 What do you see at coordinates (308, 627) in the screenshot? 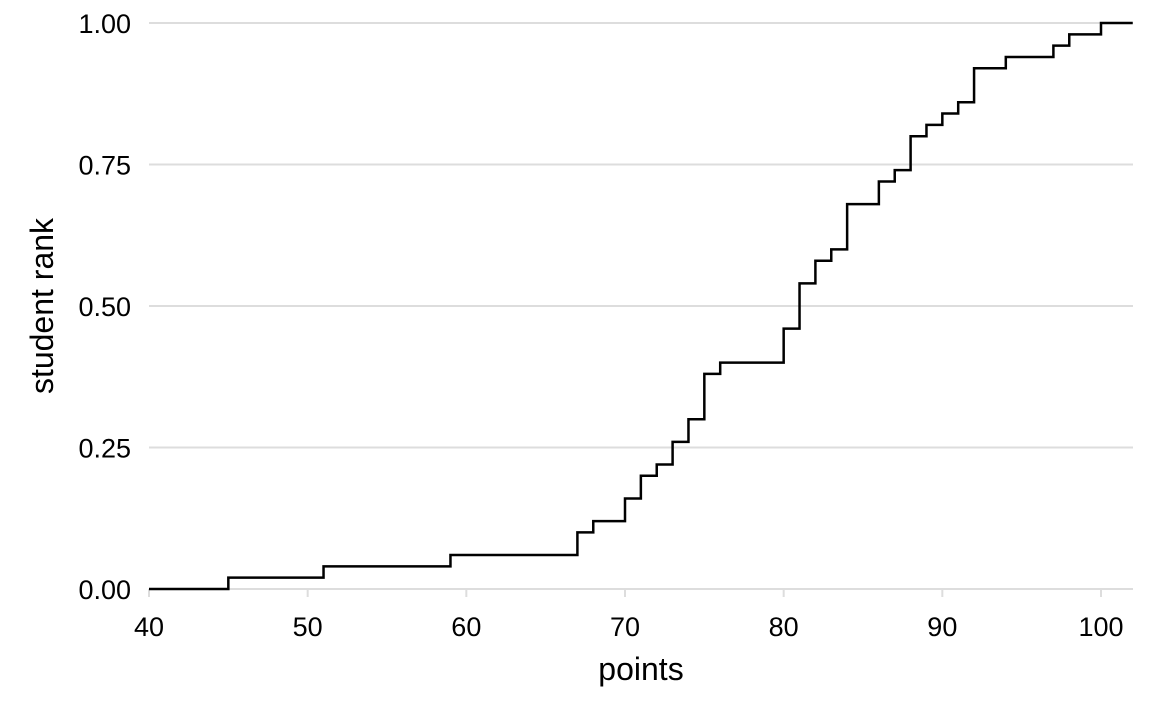
I see `x-tick-label: 50` at bounding box center [308, 627].